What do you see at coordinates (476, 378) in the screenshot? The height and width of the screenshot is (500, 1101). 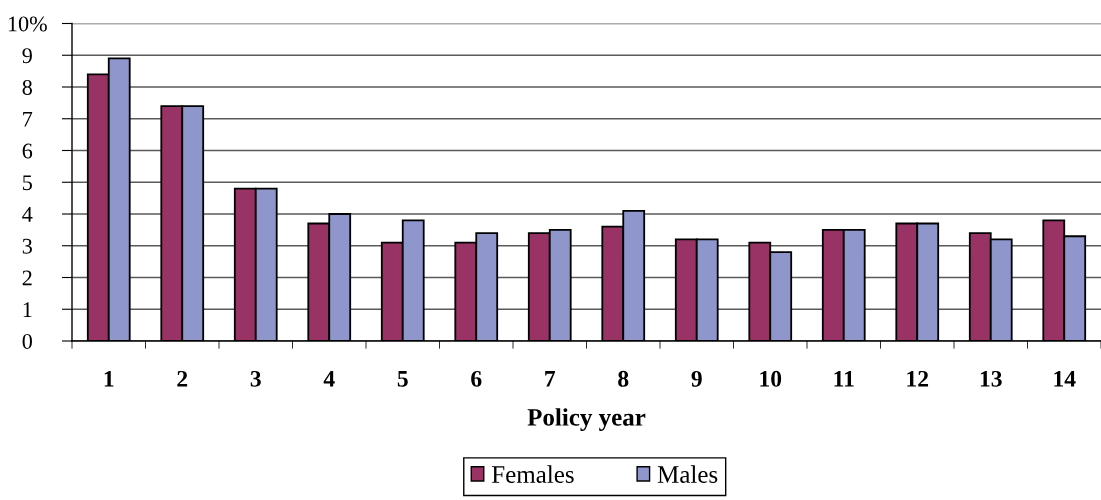 I see `x-tick-label: 6` at bounding box center [476, 378].